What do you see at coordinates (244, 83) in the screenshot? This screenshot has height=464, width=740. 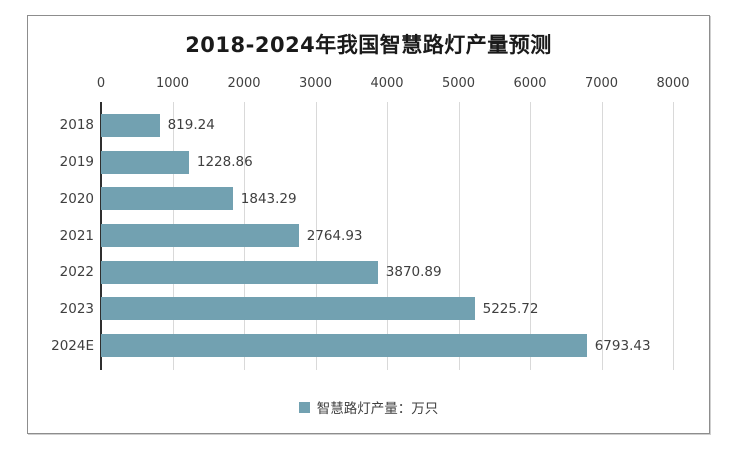 I see `x-tick-label: 2000` at bounding box center [244, 83].